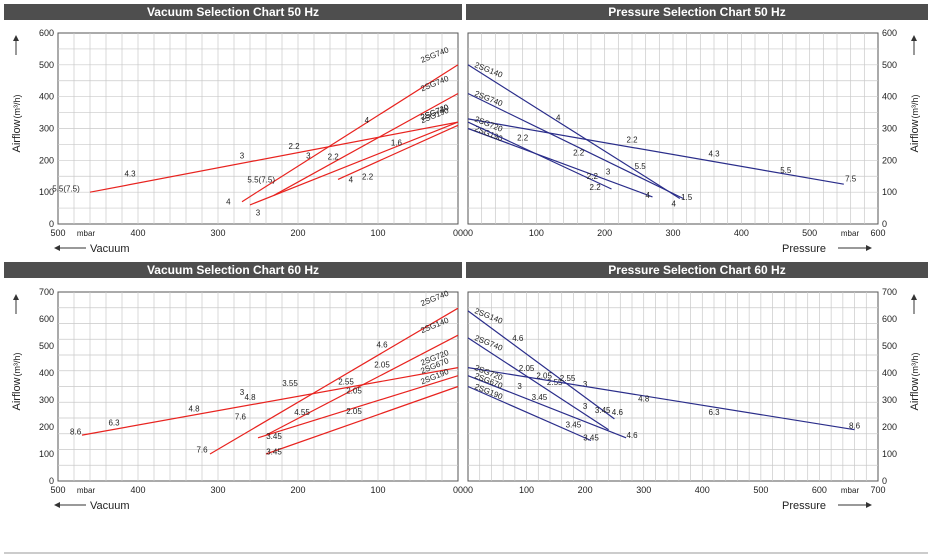  I want to click on data-label: 1.6, so click(397, 143).